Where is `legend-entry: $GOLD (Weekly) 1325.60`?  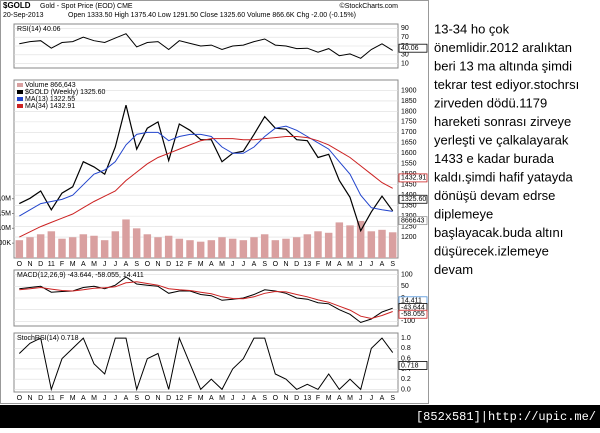 legend-entry: $GOLD (Weekly) 1325.60 is located at coordinates (65, 92).